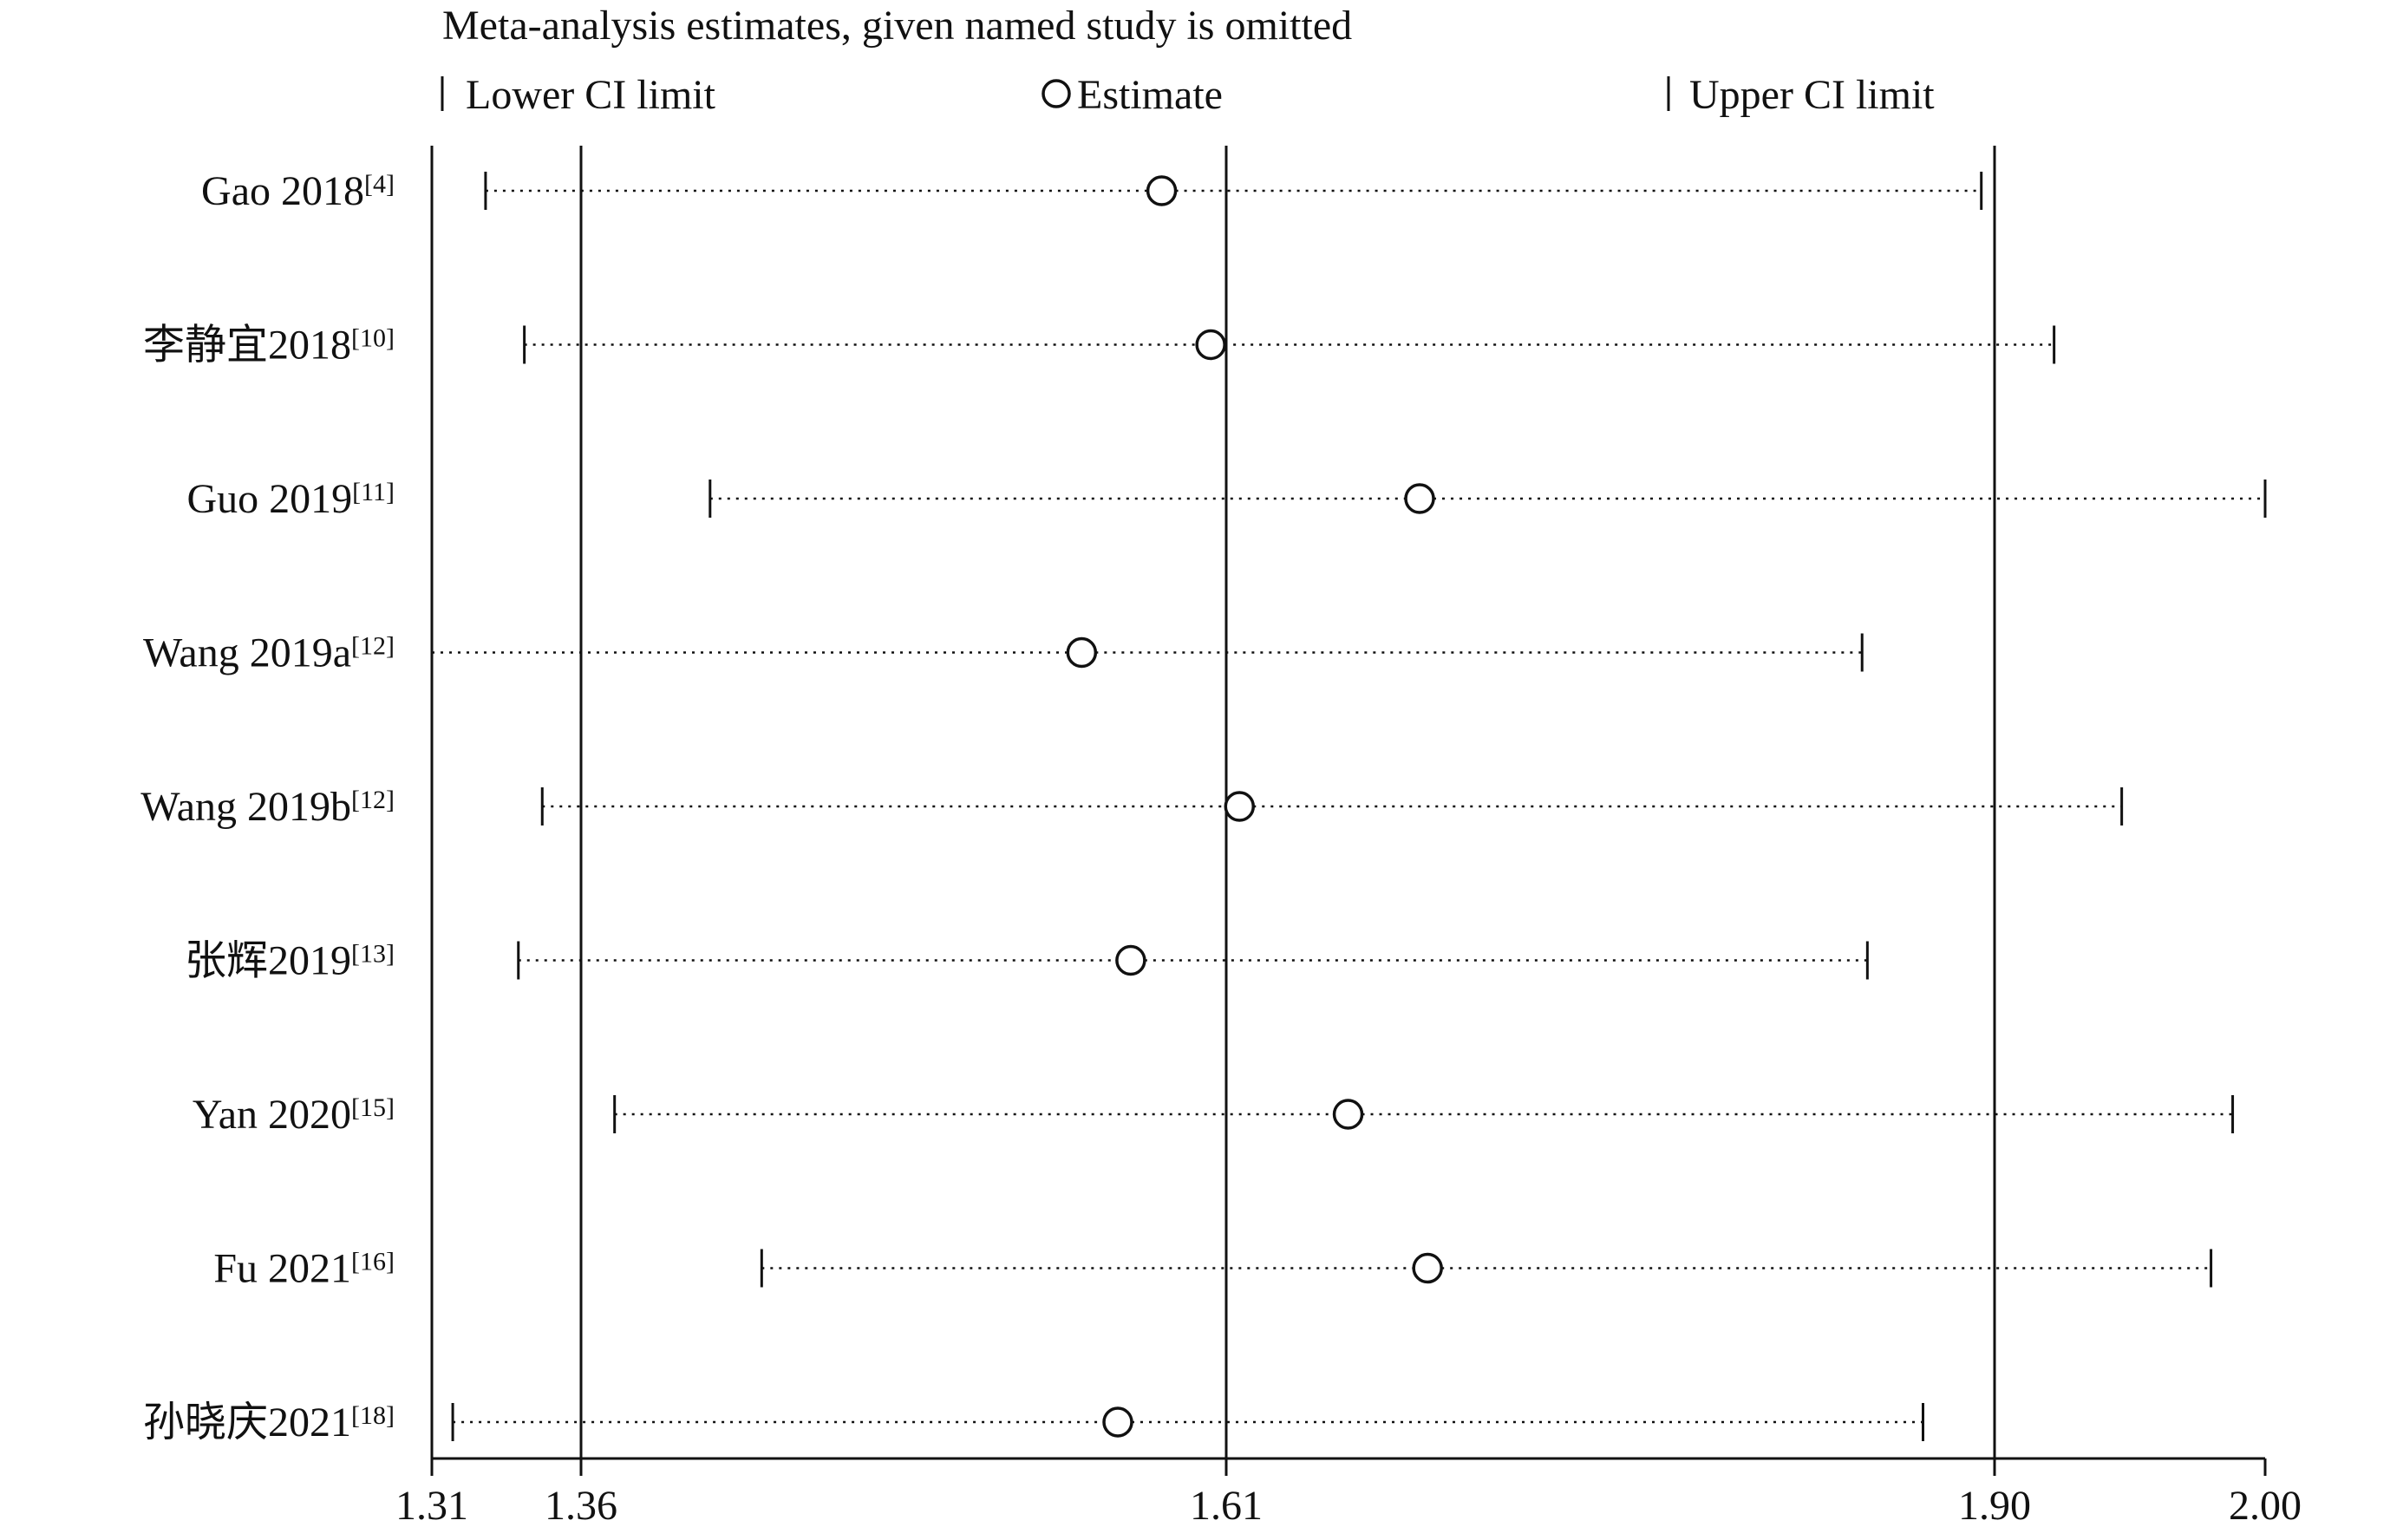  What do you see at coordinates (2266, 1506) in the screenshot?
I see `x-tick-label-4: 2.00` at bounding box center [2266, 1506].